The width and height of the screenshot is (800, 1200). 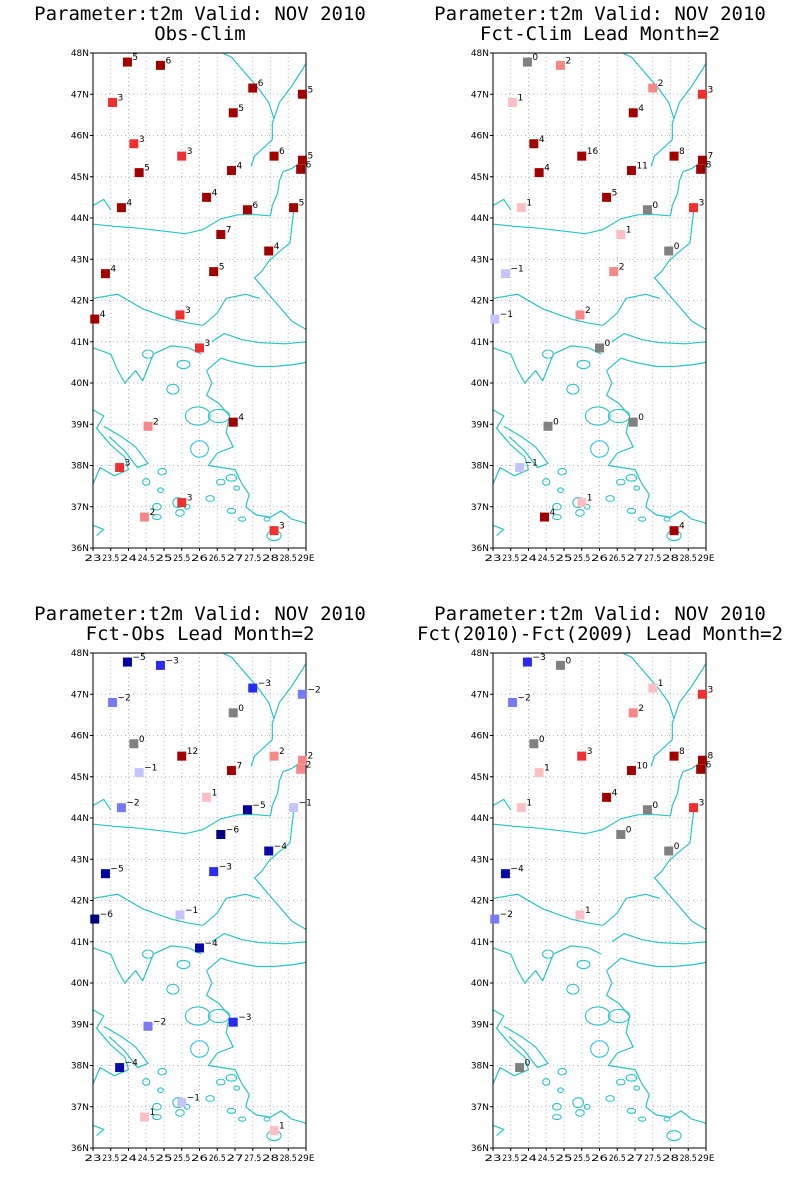 What do you see at coordinates (306, 1159) in the screenshot?
I see `x-tick-label: 29E` at bounding box center [306, 1159].